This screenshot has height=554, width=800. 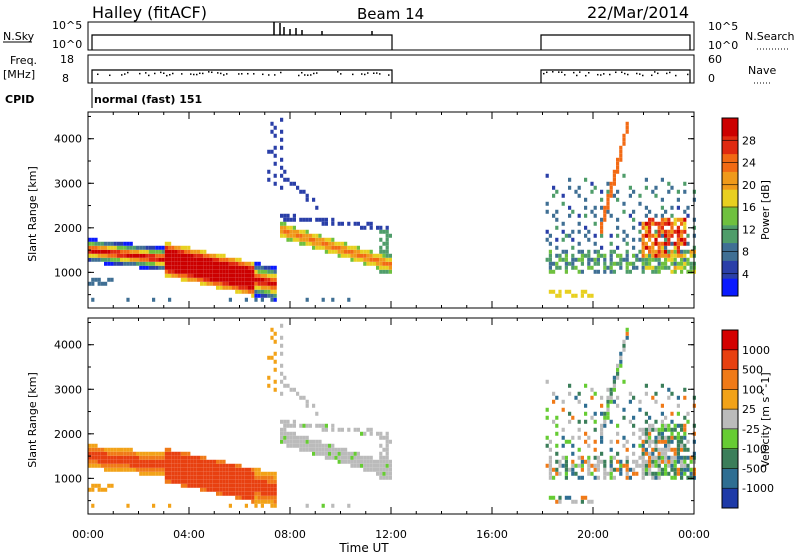 I want to click on station-title: Halley (fitACF), so click(x=149, y=12).